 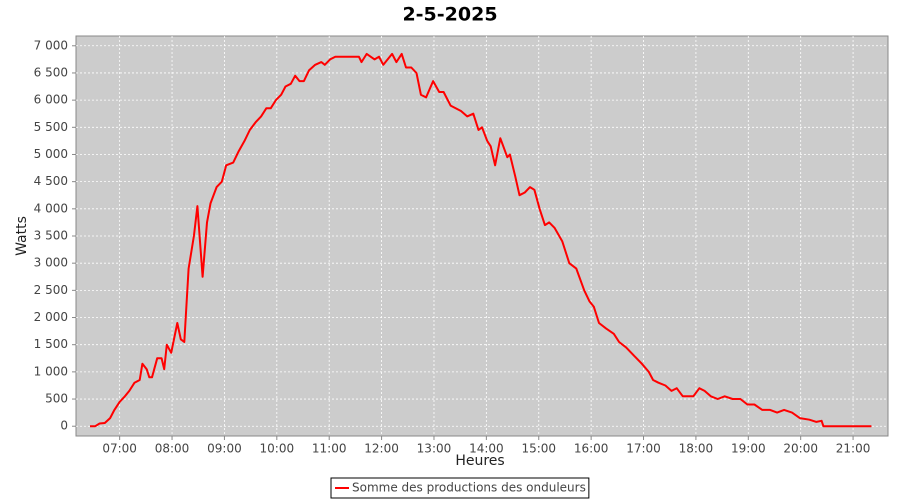 I want to click on x-axis-label: Heures, so click(x=479, y=461).